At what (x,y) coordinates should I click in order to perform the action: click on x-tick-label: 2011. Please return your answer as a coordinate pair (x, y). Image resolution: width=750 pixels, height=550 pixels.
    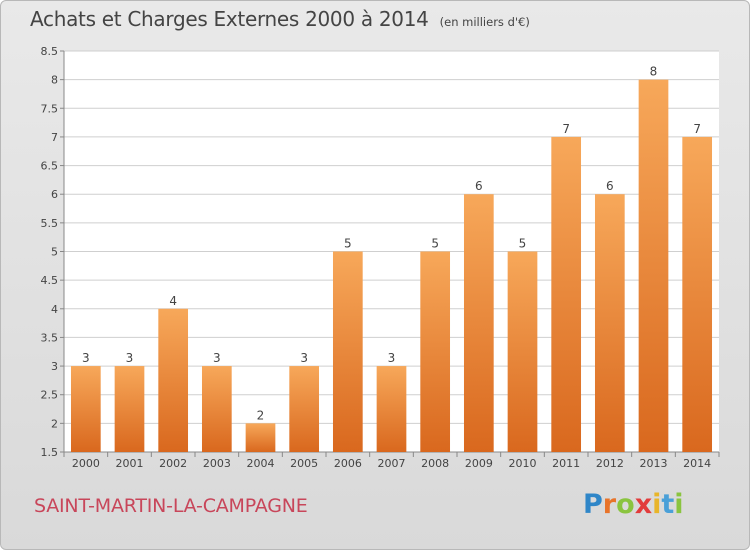
    Looking at the image, I should click on (566, 463).